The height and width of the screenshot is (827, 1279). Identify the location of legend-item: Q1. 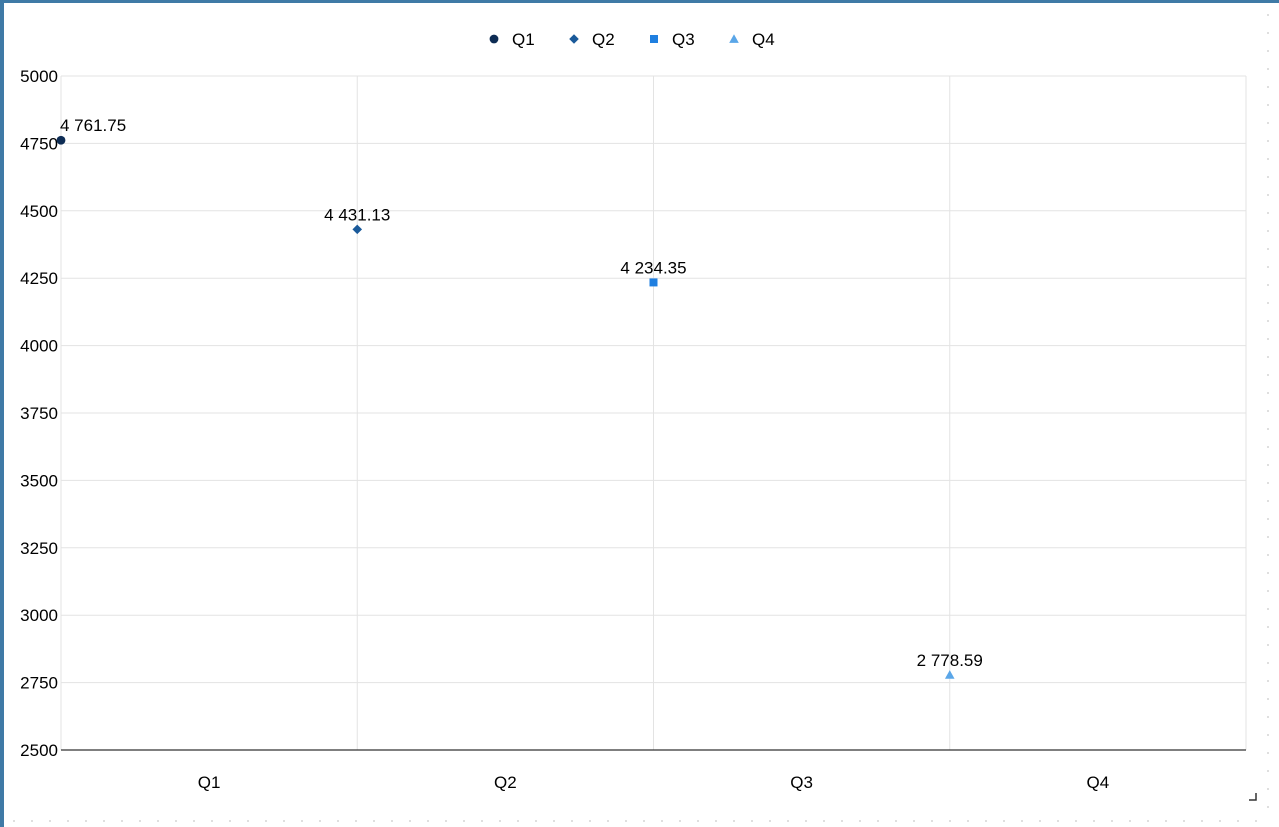
(512, 39).